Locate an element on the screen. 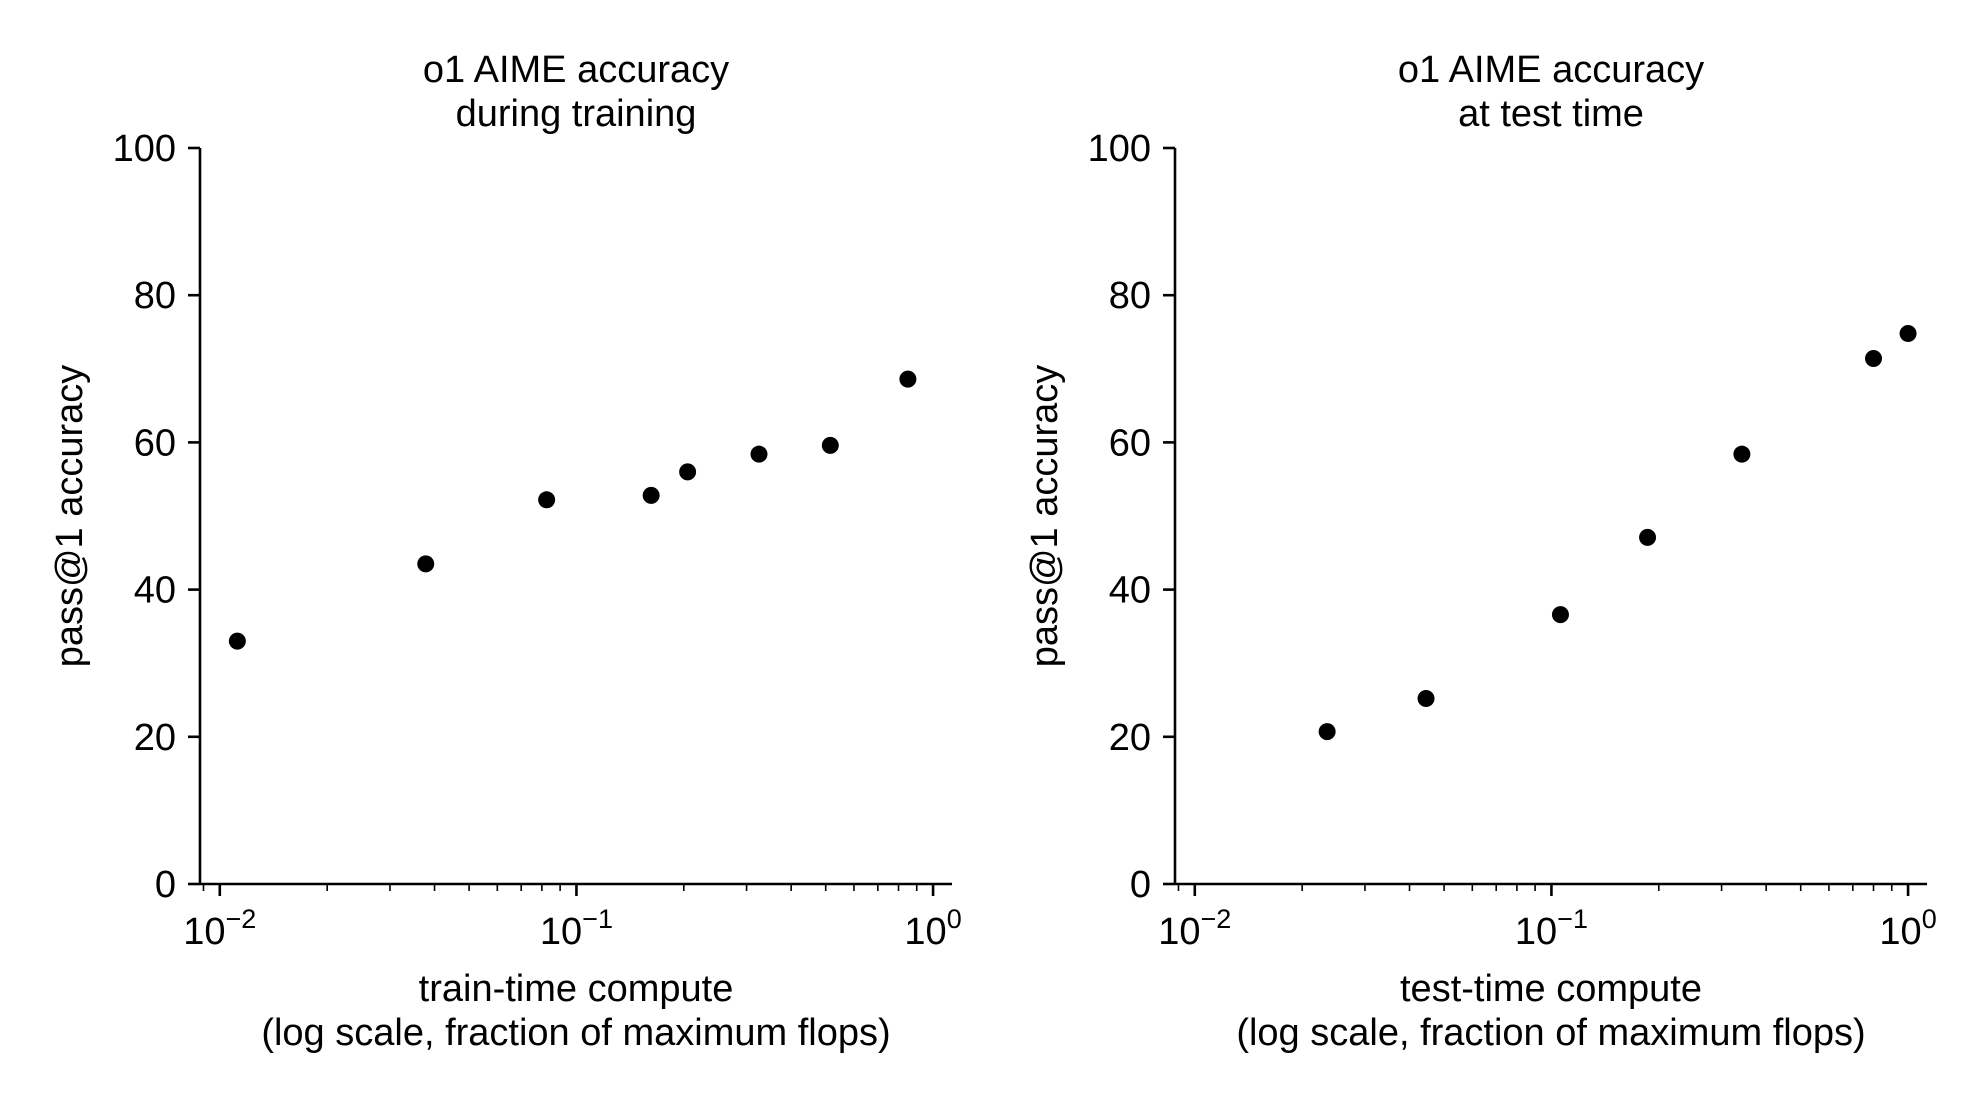 The height and width of the screenshot is (1113, 1980). chart-title-line-1: at test time is located at coordinates (1551, 114).